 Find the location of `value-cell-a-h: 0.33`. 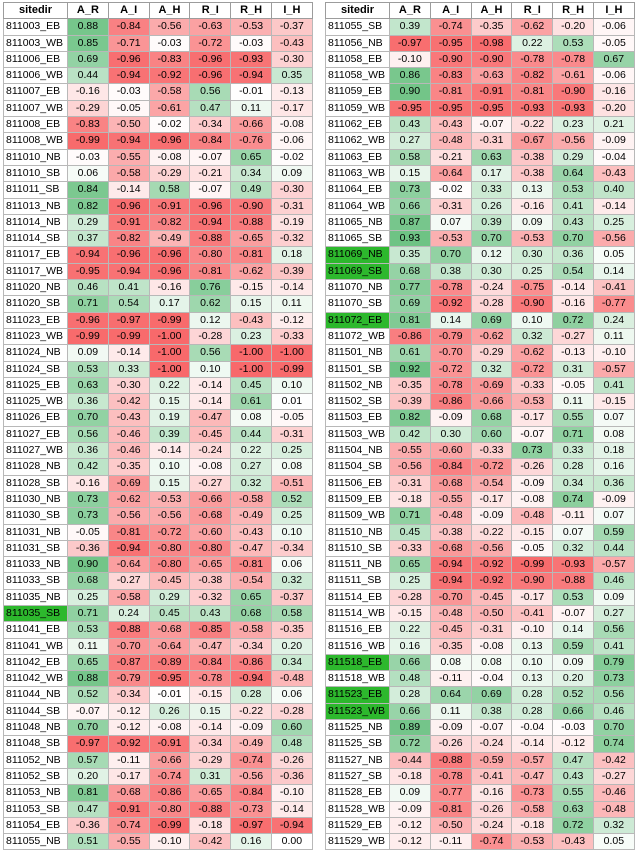

value-cell-a-h: 0.33 is located at coordinates (491, 190).